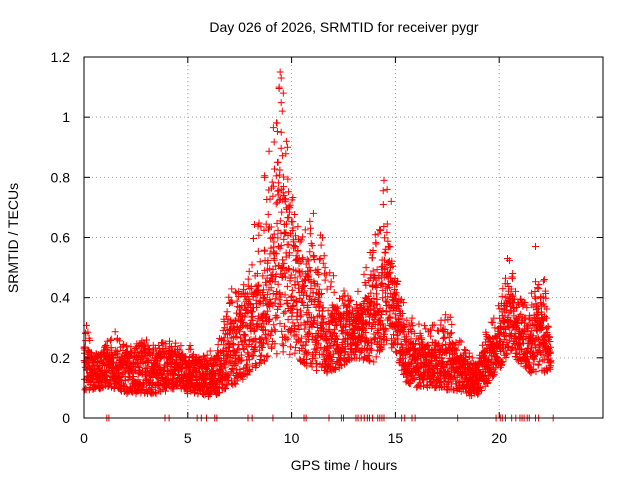 This screenshot has width=640, height=480. I want to click on x-axis-label: GPS time / hours, so click(344, 465).